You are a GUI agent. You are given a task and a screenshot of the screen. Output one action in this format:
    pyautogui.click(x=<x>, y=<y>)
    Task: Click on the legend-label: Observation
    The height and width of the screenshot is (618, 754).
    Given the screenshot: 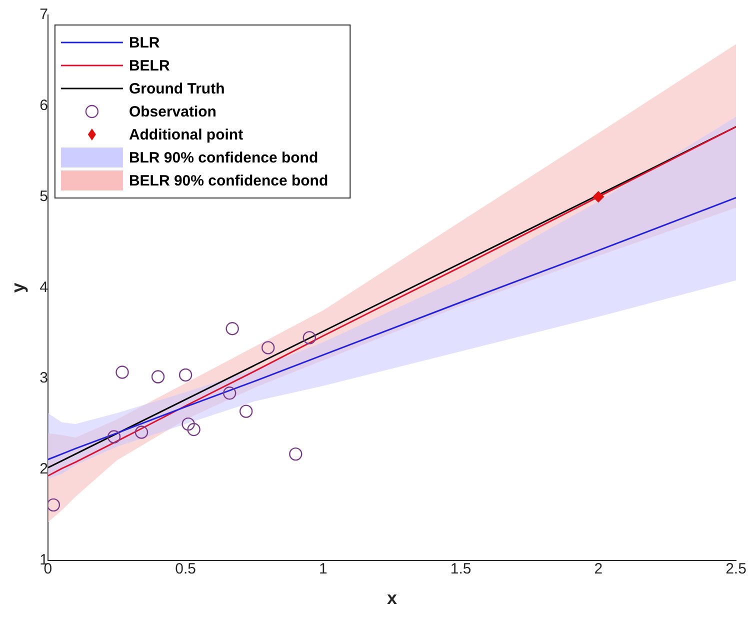 What is the action you would take?
    pyautogui.click(x=172, y=112)
    